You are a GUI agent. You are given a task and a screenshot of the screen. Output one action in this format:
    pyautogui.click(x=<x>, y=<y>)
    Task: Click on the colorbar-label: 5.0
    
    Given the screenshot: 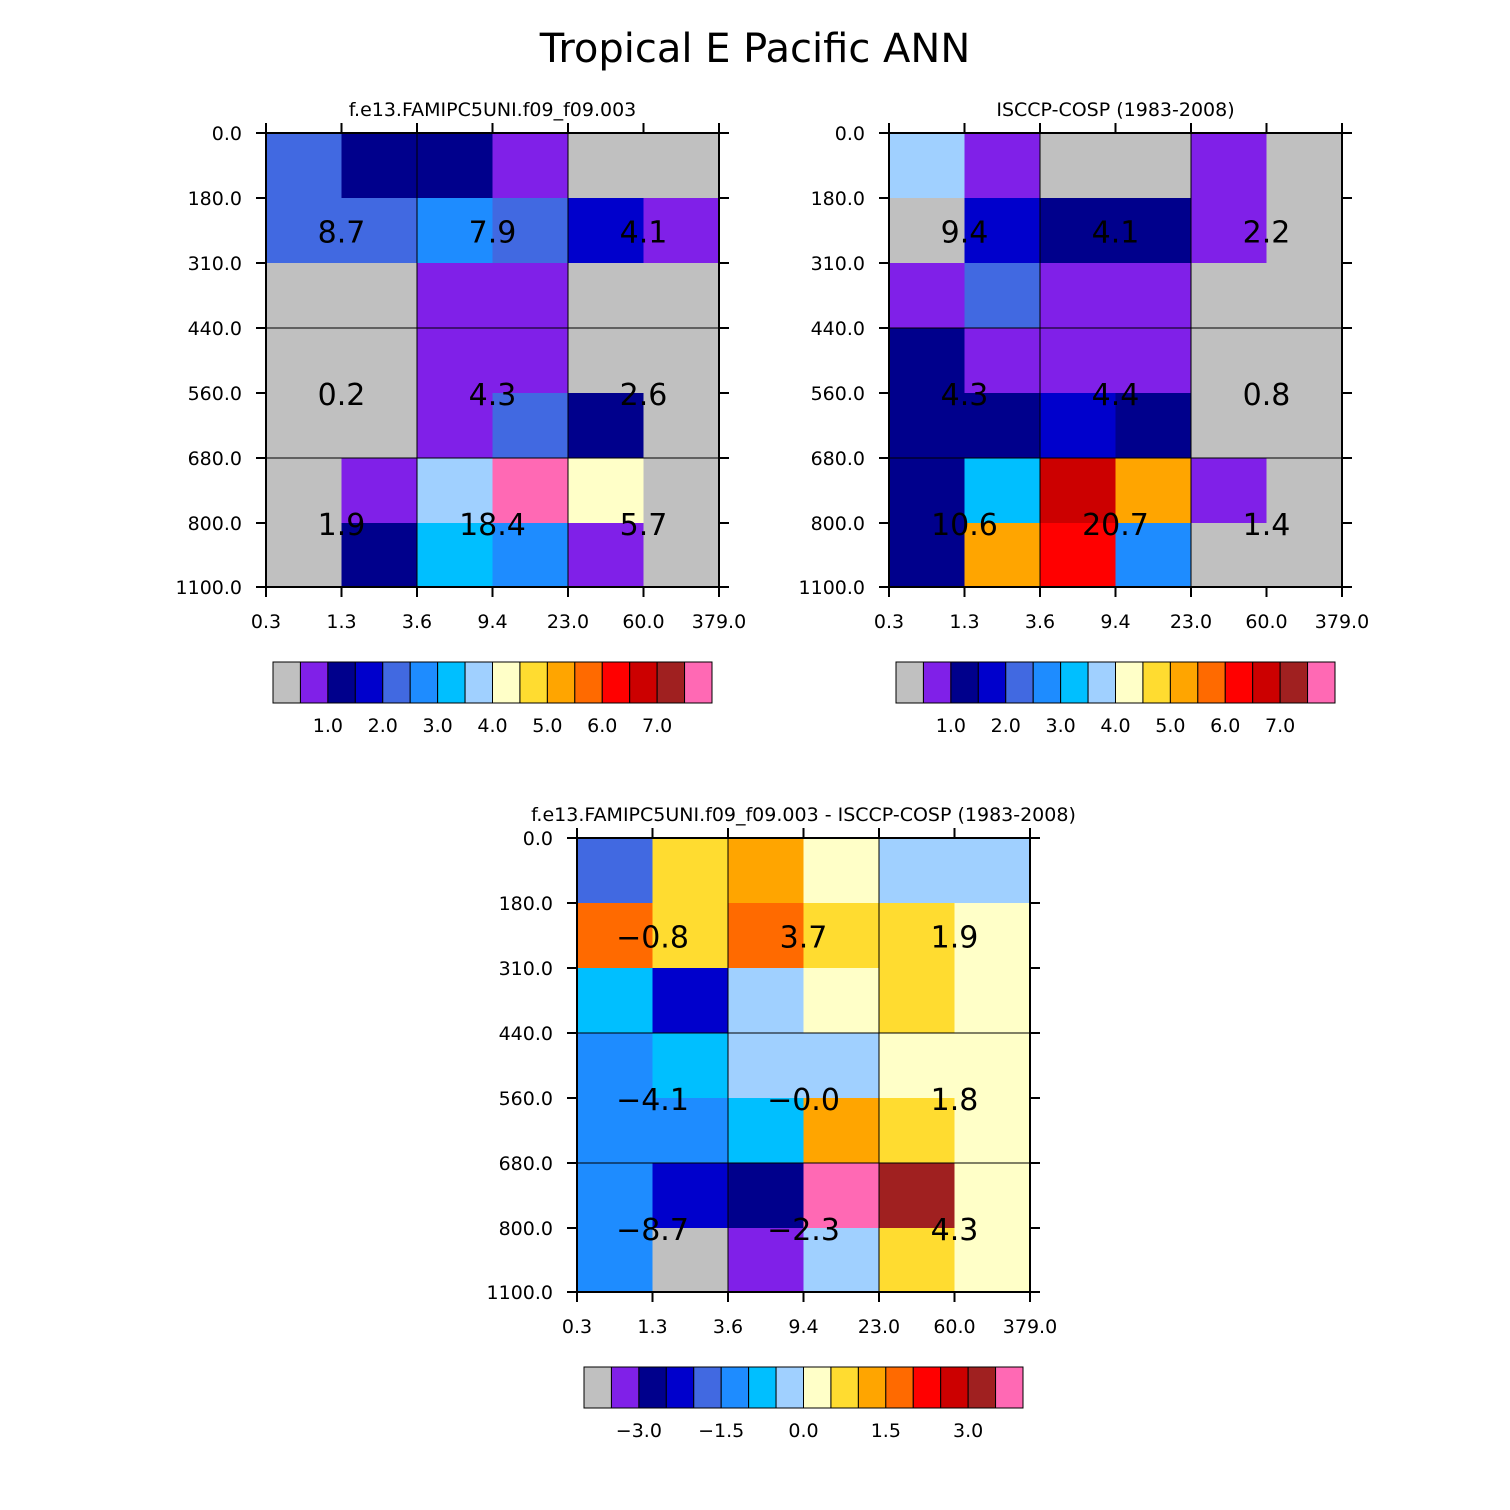 What is the action you would take?
    pyautogui.click(x=547, y=726)
    